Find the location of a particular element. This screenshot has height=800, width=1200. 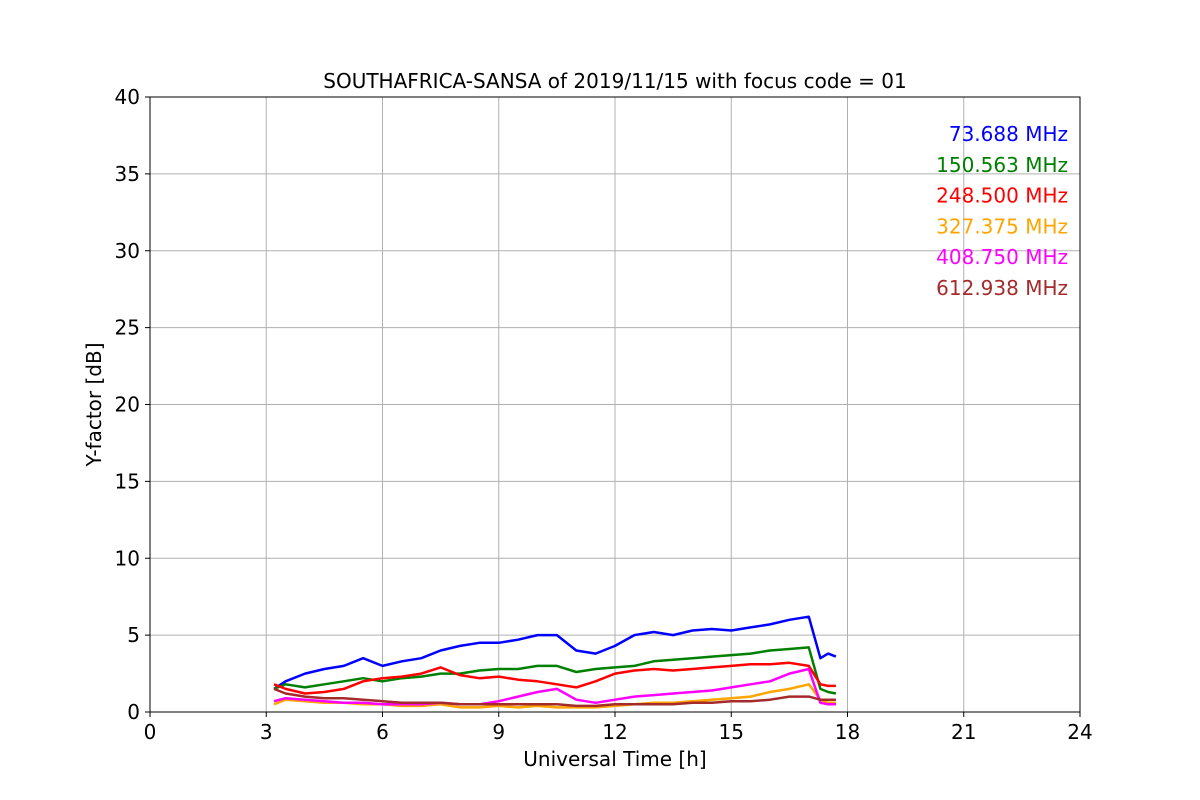

legend-entry: 408.750 MHz is located at coordinates (1002, 257).